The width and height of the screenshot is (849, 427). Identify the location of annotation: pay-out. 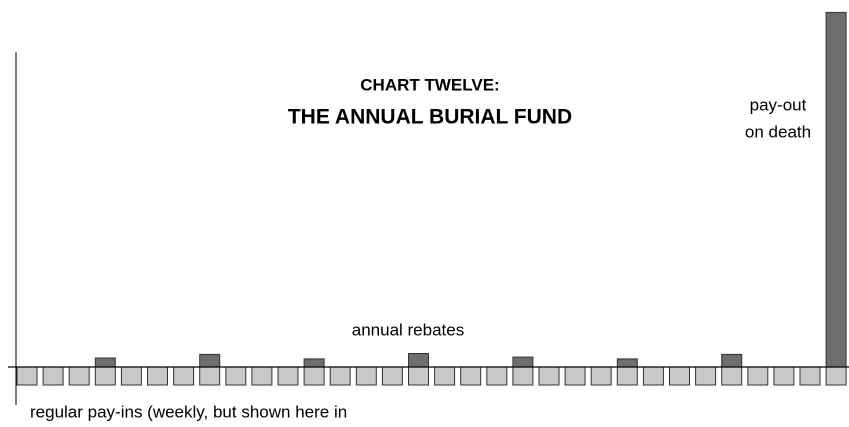
(778, 104).